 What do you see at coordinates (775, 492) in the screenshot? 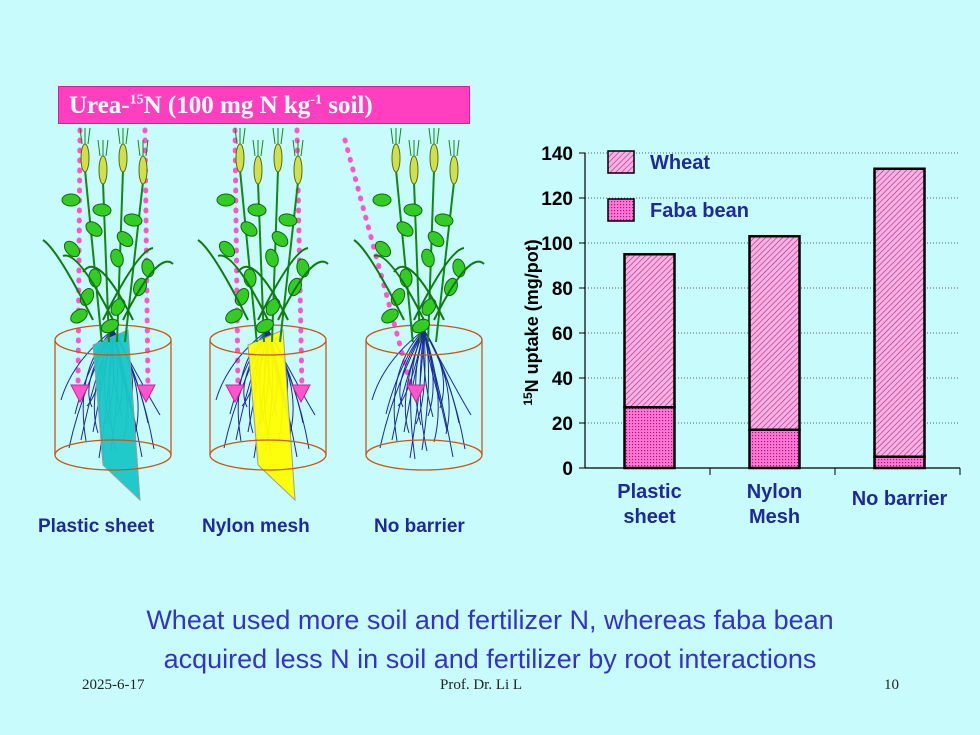
I see `x-category-label: Nylon` at bounding box center [775, 492].